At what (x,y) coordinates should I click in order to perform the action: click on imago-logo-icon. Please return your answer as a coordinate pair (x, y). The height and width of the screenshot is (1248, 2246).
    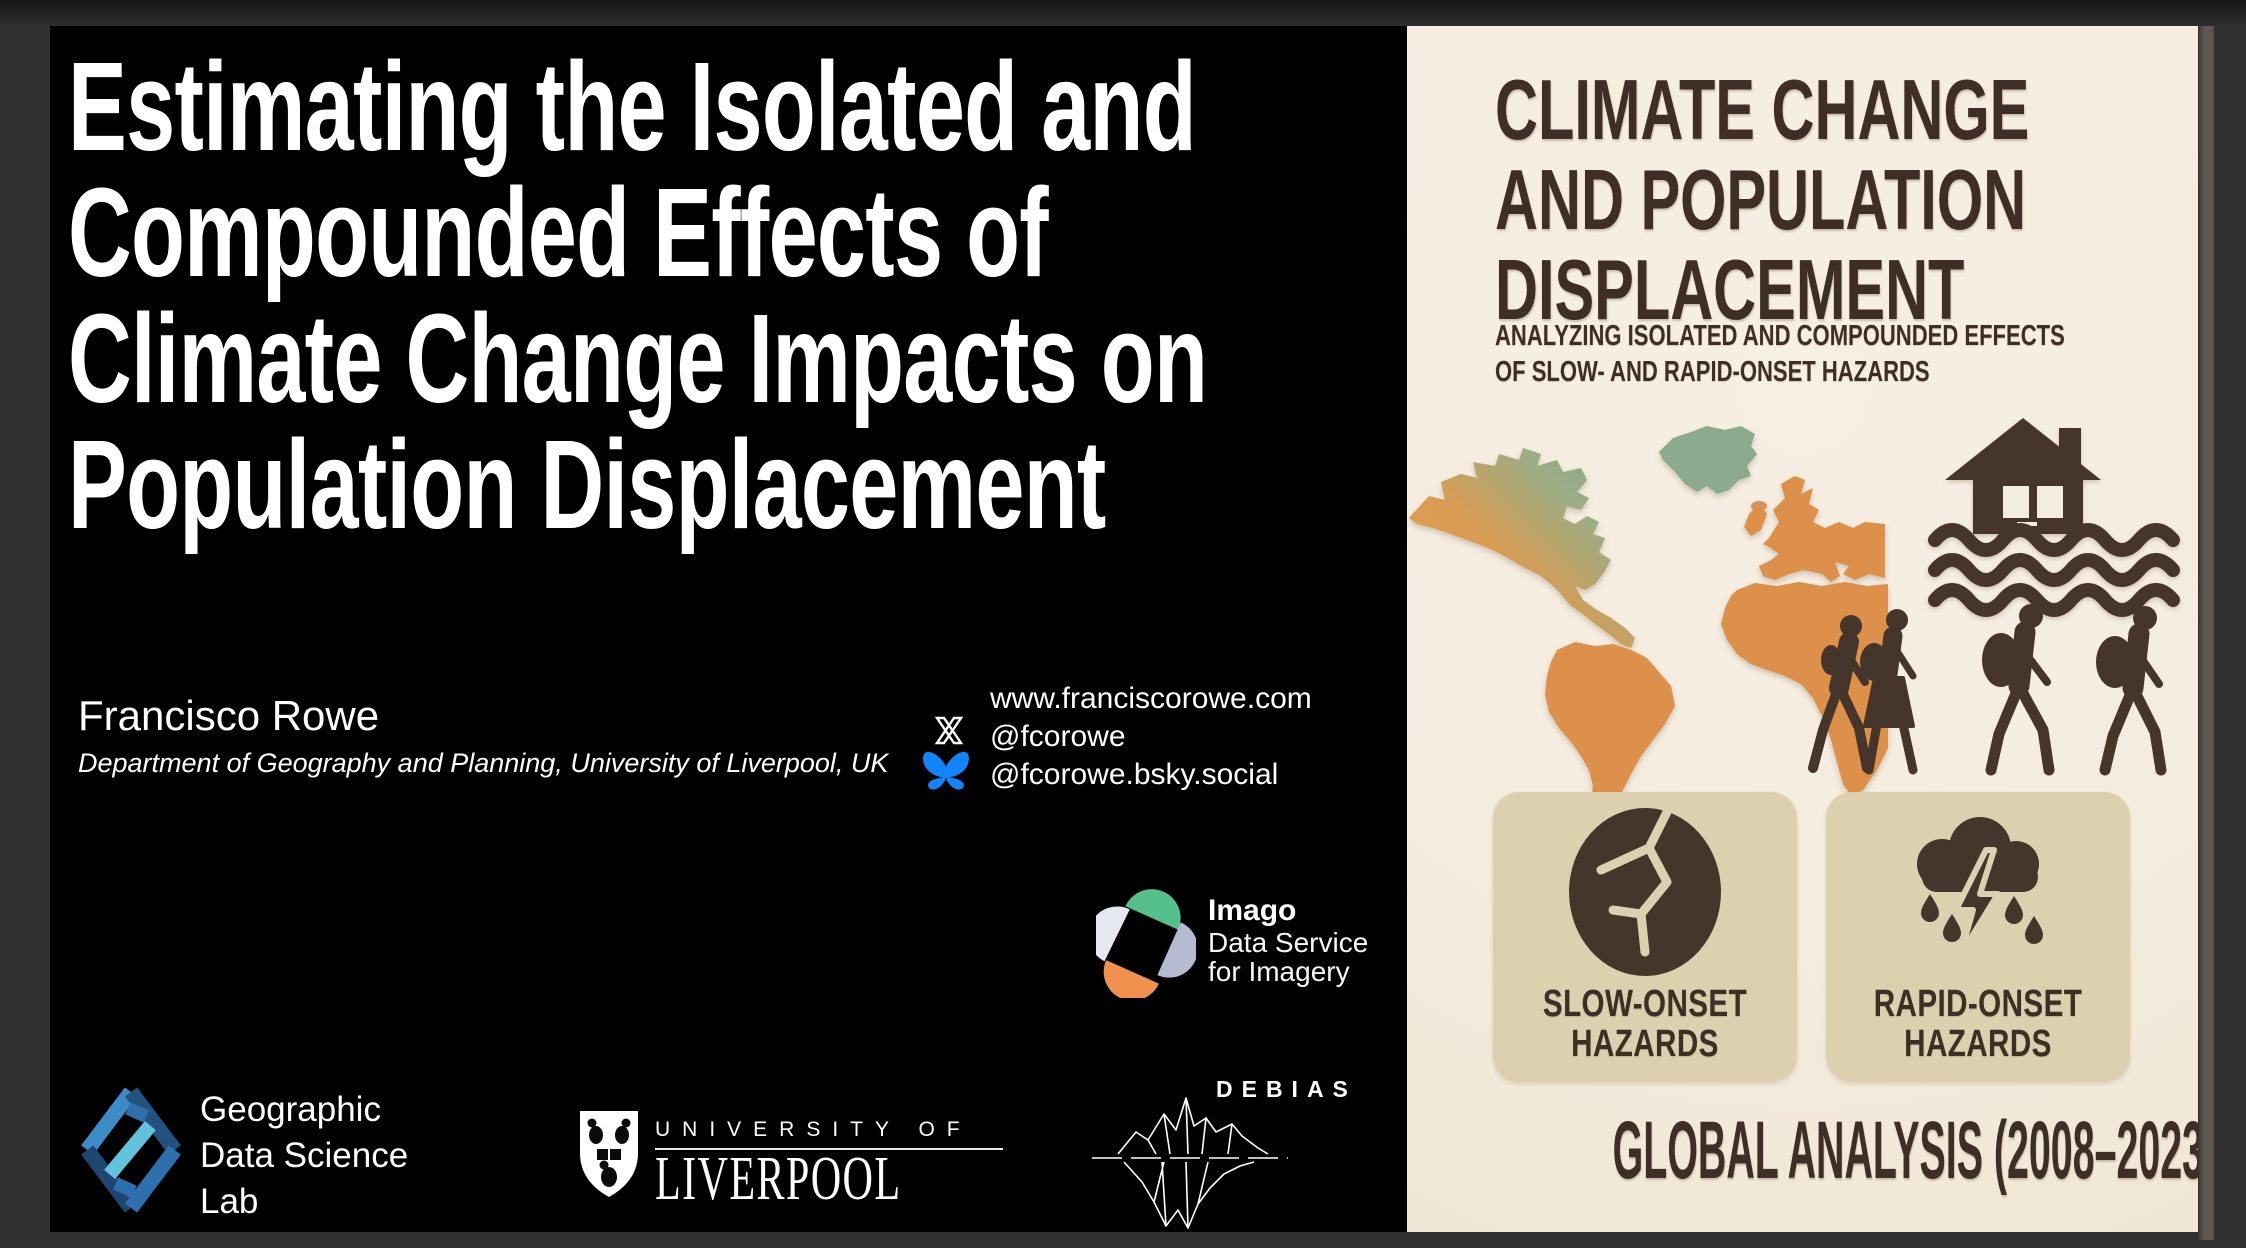
    Looking at the image, I should click on (1146, 943).